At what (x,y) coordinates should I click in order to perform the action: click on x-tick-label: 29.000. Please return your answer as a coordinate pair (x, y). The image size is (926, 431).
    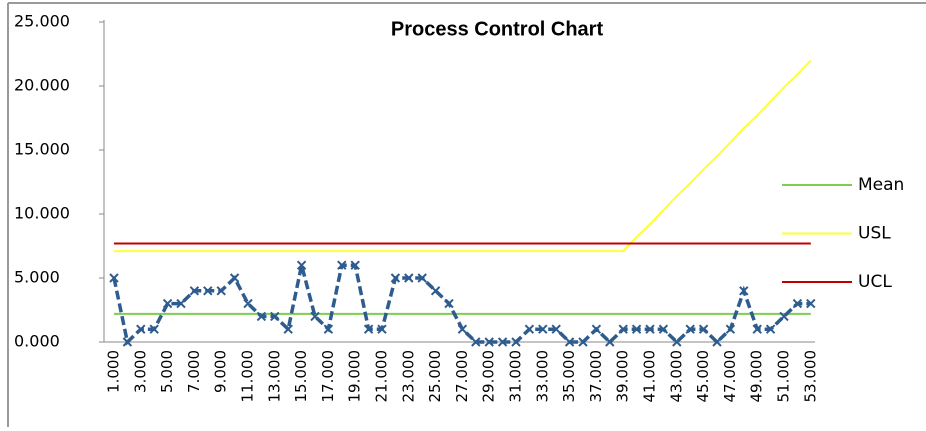
    Looking at the image, I should click on (489, 376).